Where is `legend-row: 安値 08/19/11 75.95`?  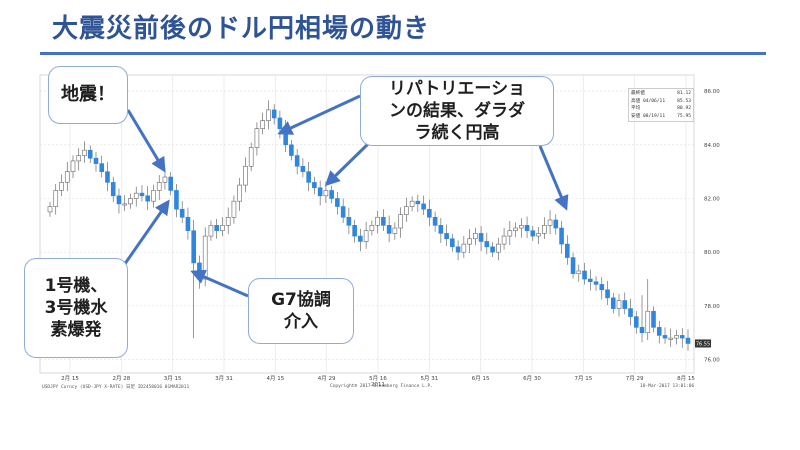 legend-row: 安値 08/19/11 75.95 is located at coordinates (661, 117).